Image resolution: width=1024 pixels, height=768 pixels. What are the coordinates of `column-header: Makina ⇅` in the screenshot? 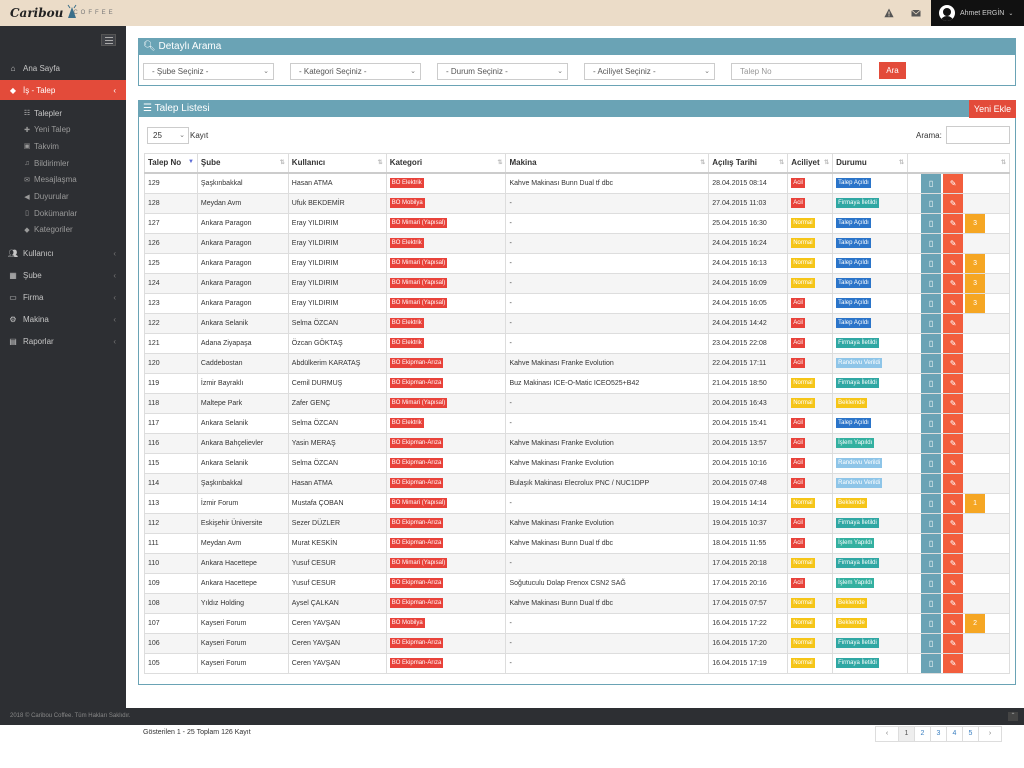 It's located at (607, 163).